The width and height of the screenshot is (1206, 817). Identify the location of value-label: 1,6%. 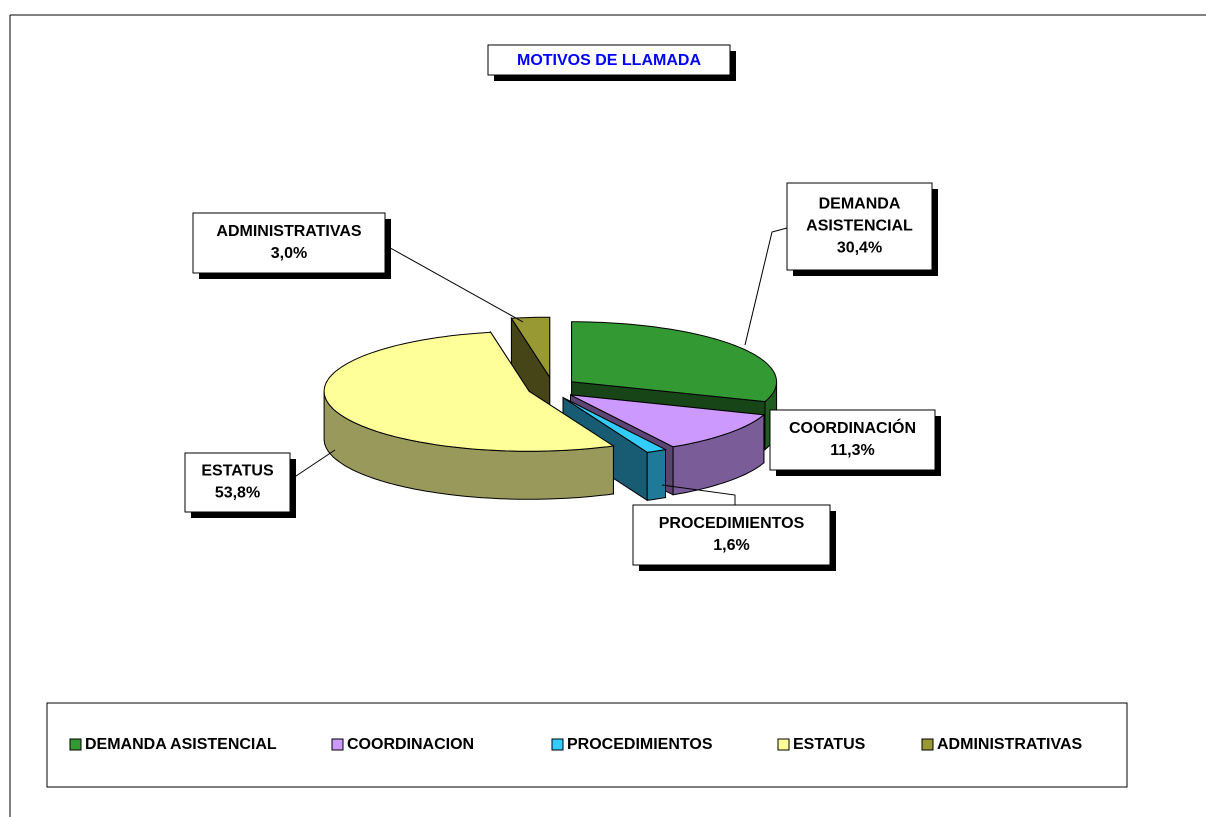
(731, 545).